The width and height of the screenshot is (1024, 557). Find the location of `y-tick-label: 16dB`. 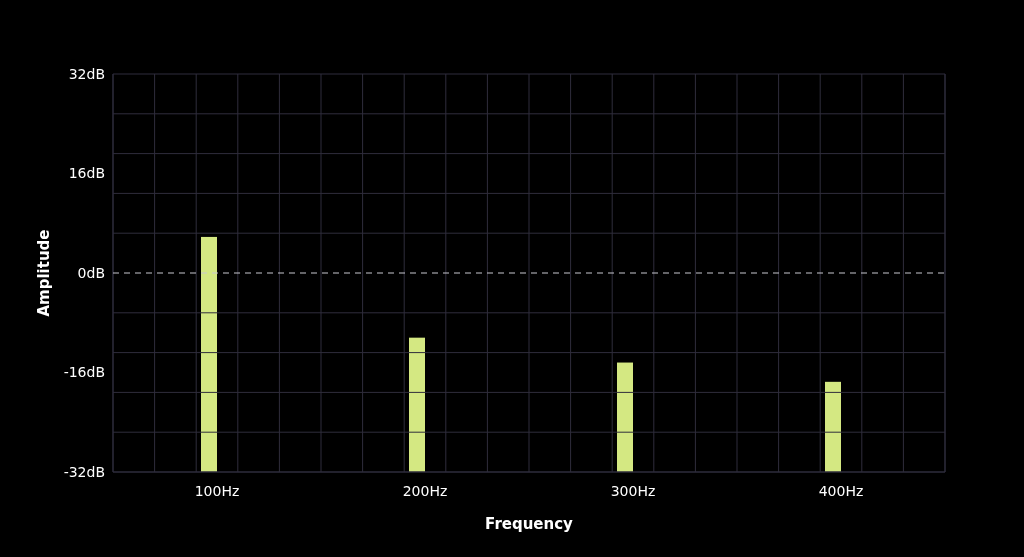

y-tick-label: 16dB is located at coordinates (86, 173).